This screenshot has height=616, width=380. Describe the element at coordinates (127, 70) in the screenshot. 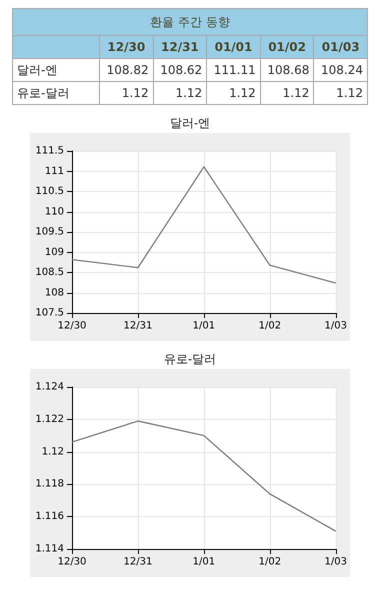

I see `data-label: 108.82` at that location.